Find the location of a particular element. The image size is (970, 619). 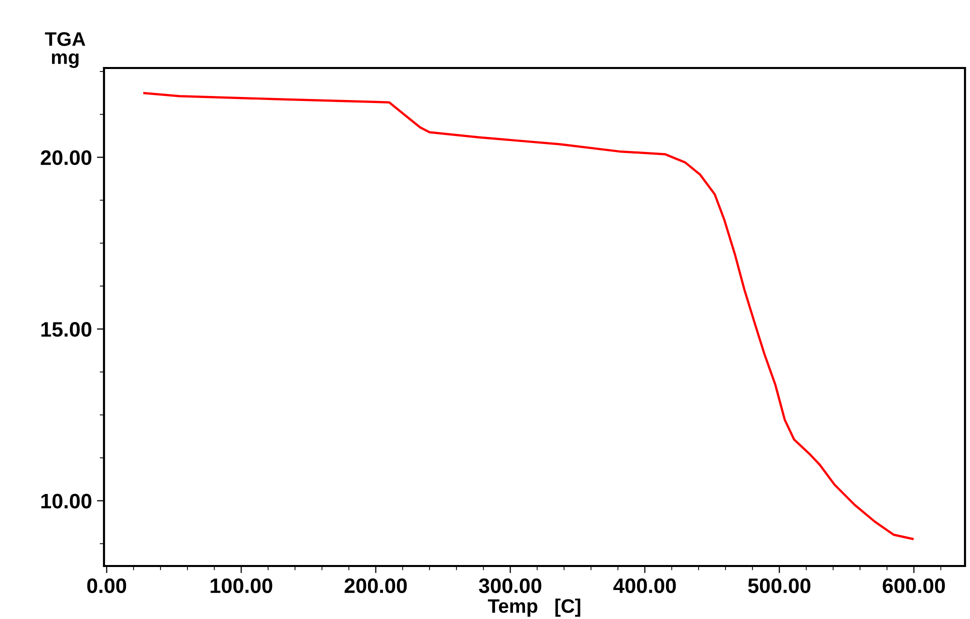

x-tick-label: 500.00 is located at coordinates (779, 586).